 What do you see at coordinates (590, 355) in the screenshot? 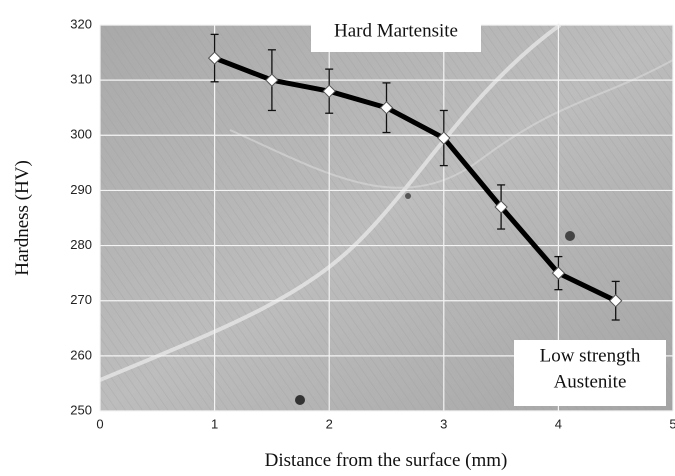
I see `annotation: Low strength` at bounding box center [590, 355].